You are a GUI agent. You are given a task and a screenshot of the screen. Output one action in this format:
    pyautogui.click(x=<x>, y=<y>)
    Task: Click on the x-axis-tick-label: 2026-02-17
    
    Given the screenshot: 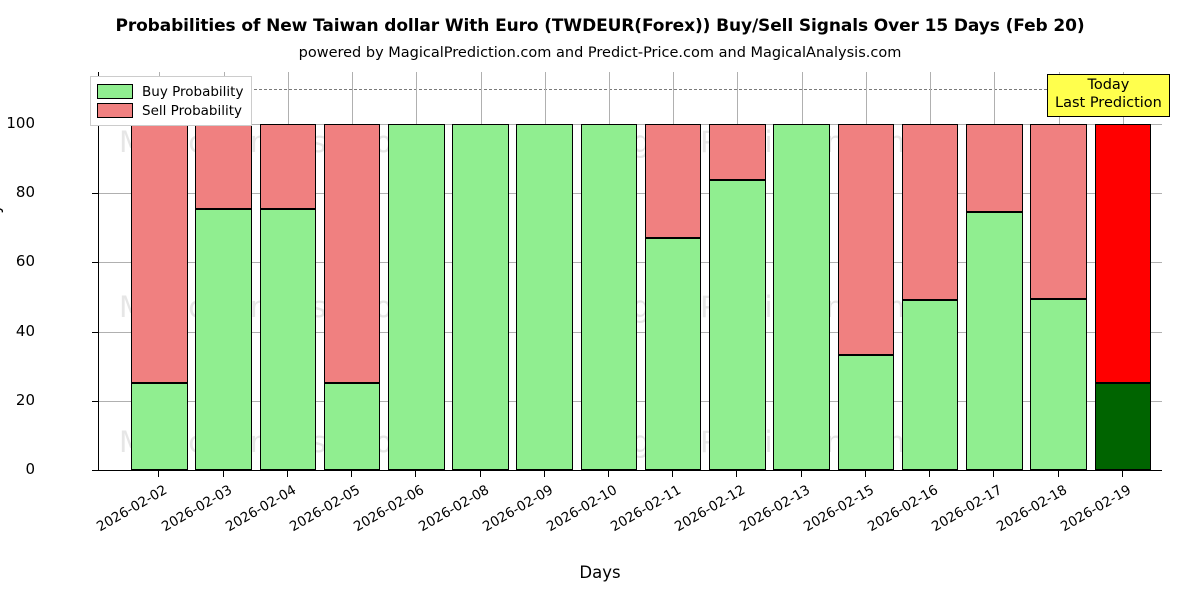 What is the action you would take?
    pyautogui.click(x=967, y=509)
    